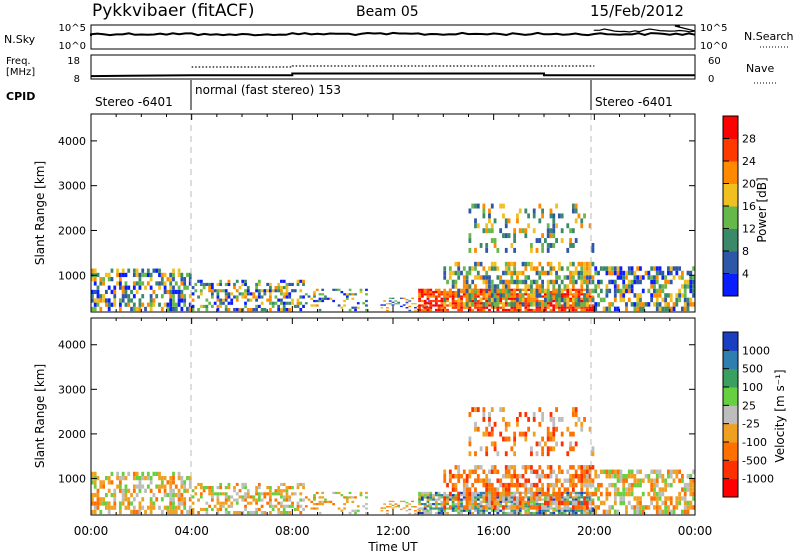 Image resolution: width=800 pixels, height=554 pixels. What do you see at coordinates (695, 531) in the screenshot?
I see `time-tick-label-6: 00:00` at bounding box center [695, 531].